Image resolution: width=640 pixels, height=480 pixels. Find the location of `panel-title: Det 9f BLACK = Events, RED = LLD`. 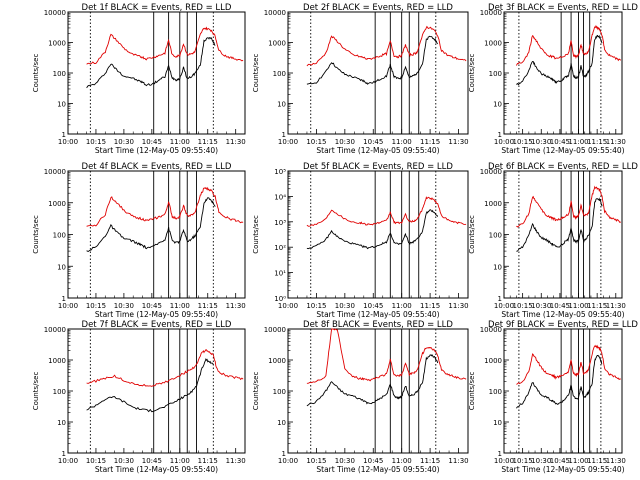

panel-title: Det 9f BLACK = Events, RED = LLD is located at coordinates (563, 325).